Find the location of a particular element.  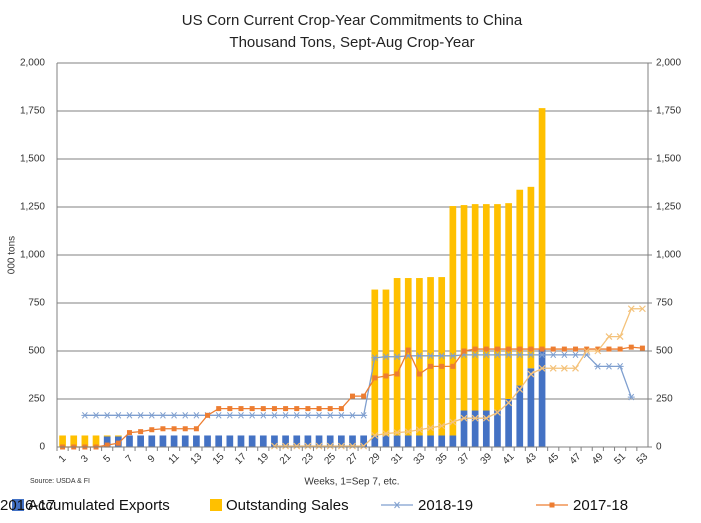

source: Source: USDA & FI is located at coordinates (60, 481).